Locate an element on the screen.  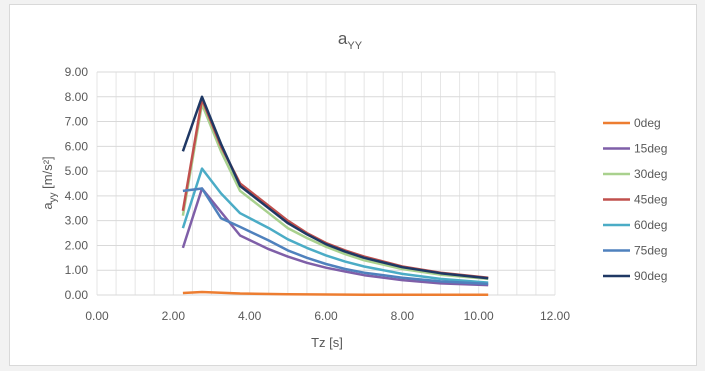
x-tick-label: 2.00 is located at coordinates (174, 316).